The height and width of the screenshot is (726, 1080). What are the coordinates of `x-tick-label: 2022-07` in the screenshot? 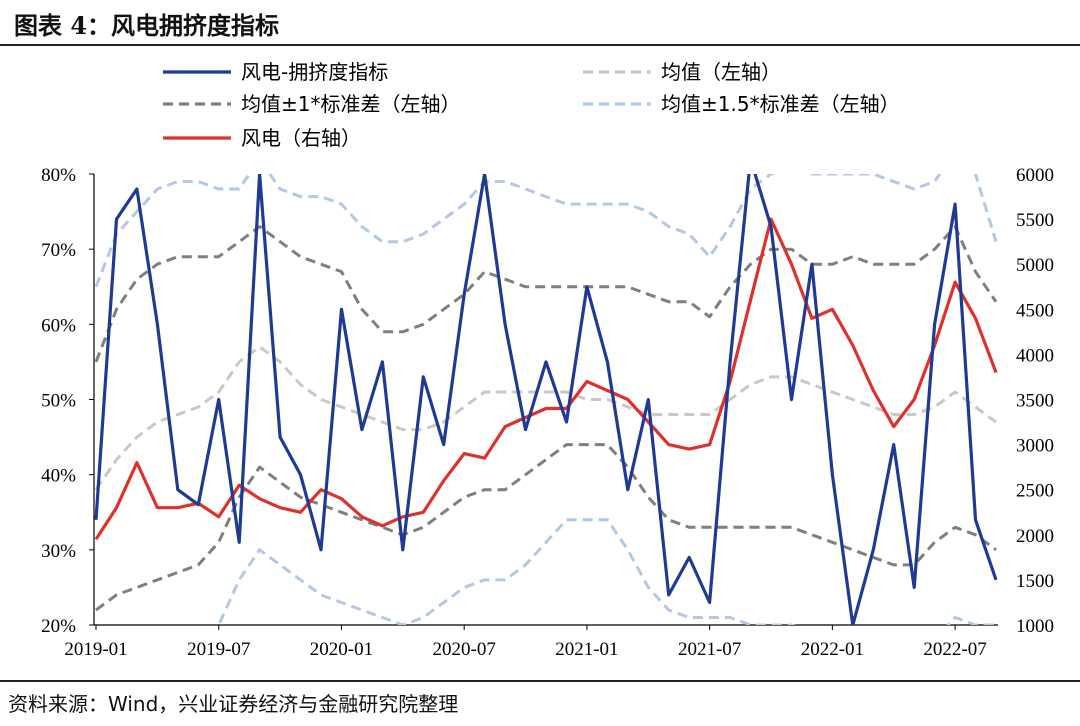 It's located at (954, 649).